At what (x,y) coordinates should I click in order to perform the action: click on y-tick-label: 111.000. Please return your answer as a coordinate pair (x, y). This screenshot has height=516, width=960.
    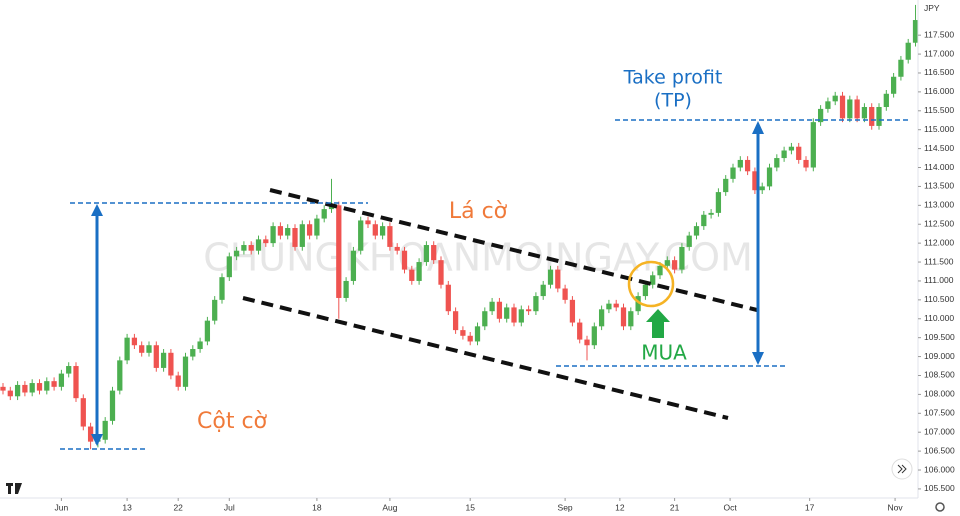
    Looking at the image, I should click on (939, 280).